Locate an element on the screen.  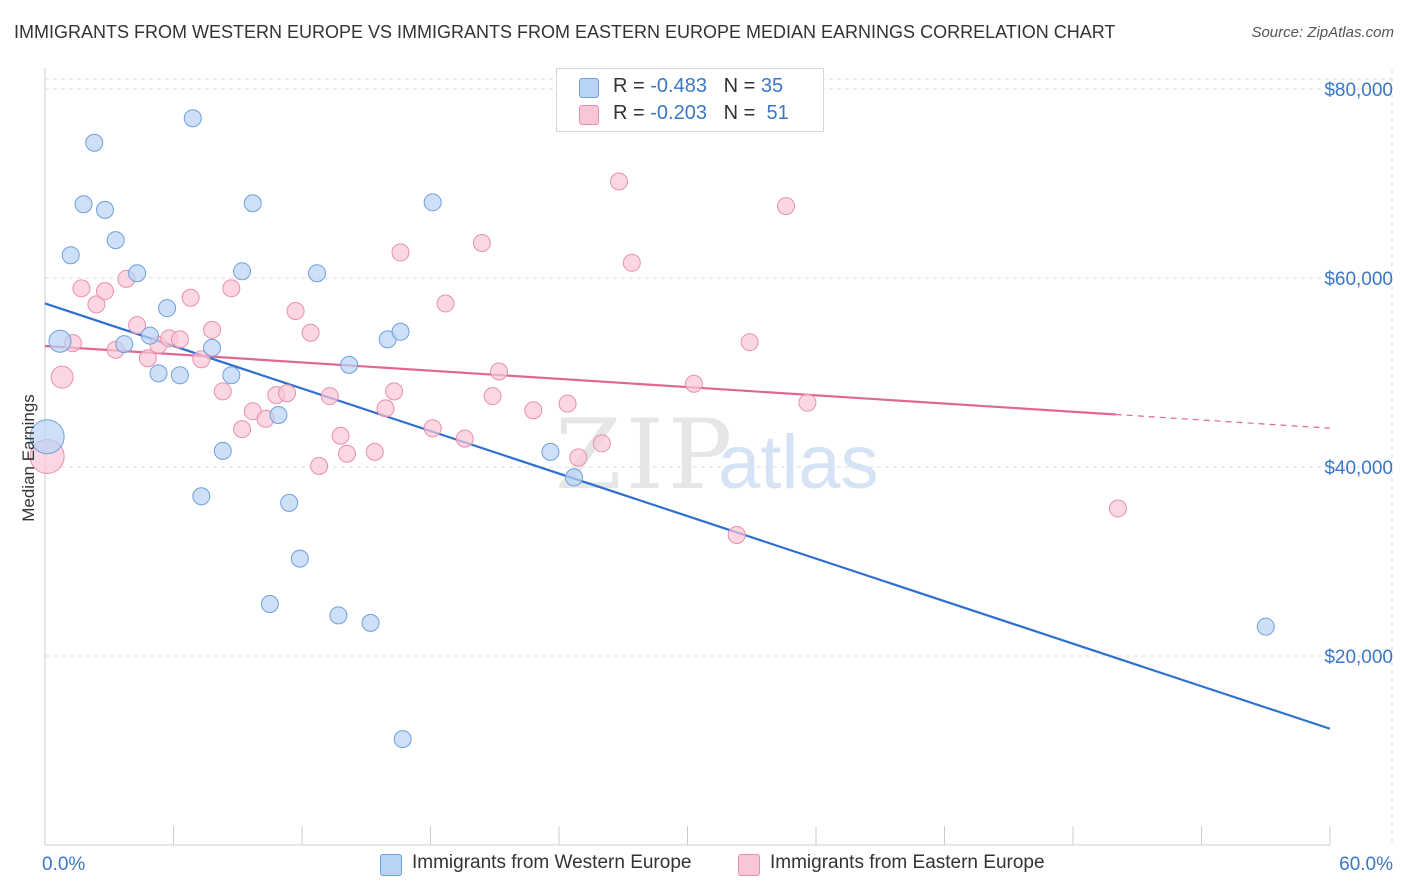
legend-r-value: -0.203 is located at coordinates (678, 113).